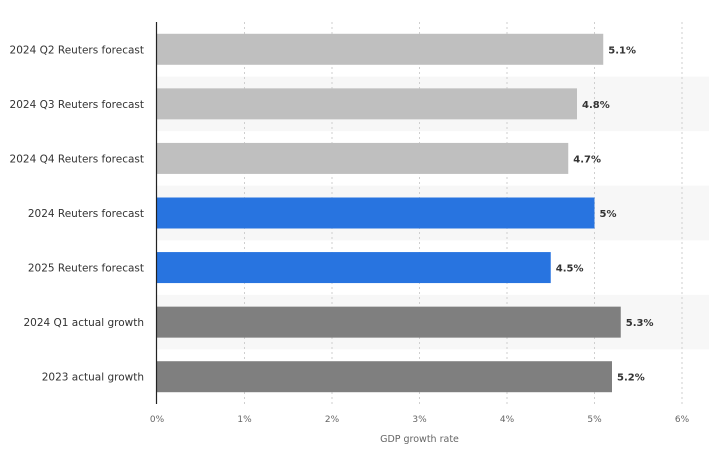 The height and width of the screenshot is (457, 709). I want to click on x-axis-title: GDP growth rate, so click(419, 439).